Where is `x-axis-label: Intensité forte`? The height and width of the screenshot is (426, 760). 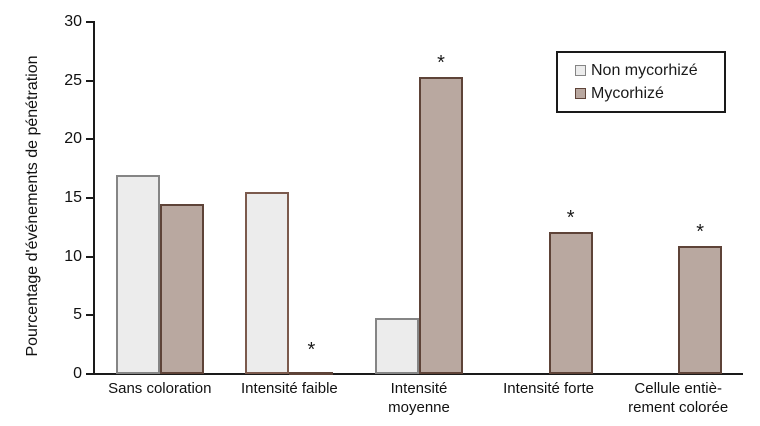
x-axis-label: Intensité forte is located at coordinates (549, 388).